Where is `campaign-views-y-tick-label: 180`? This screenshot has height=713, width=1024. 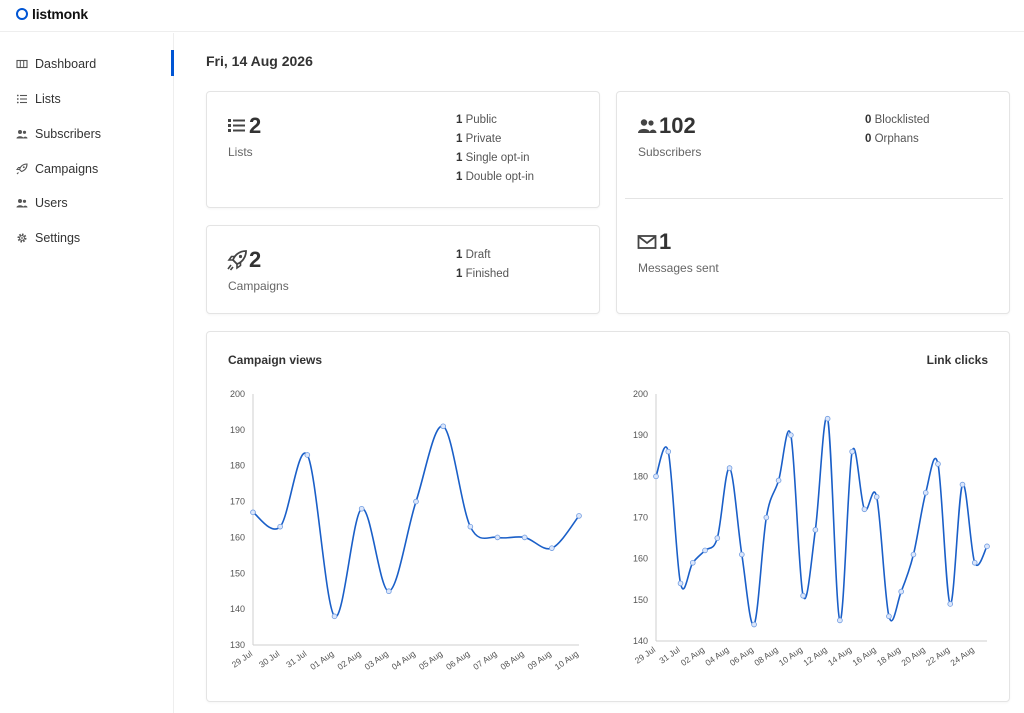
campaign-views-y-tick-label: 180 is located at coordinates (237, 466).